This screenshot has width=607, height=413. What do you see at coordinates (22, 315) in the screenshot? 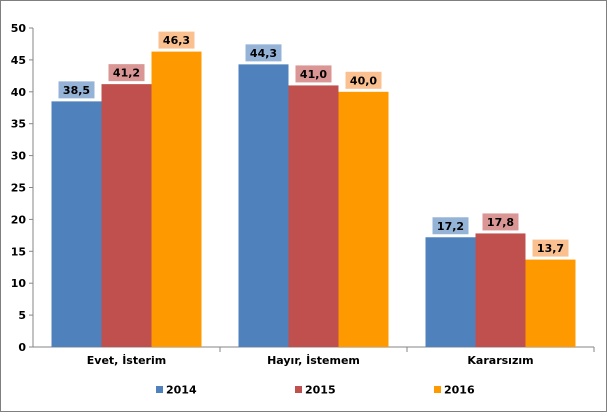
I see `y-tick-label: 5` at bounding box center [22, 315].